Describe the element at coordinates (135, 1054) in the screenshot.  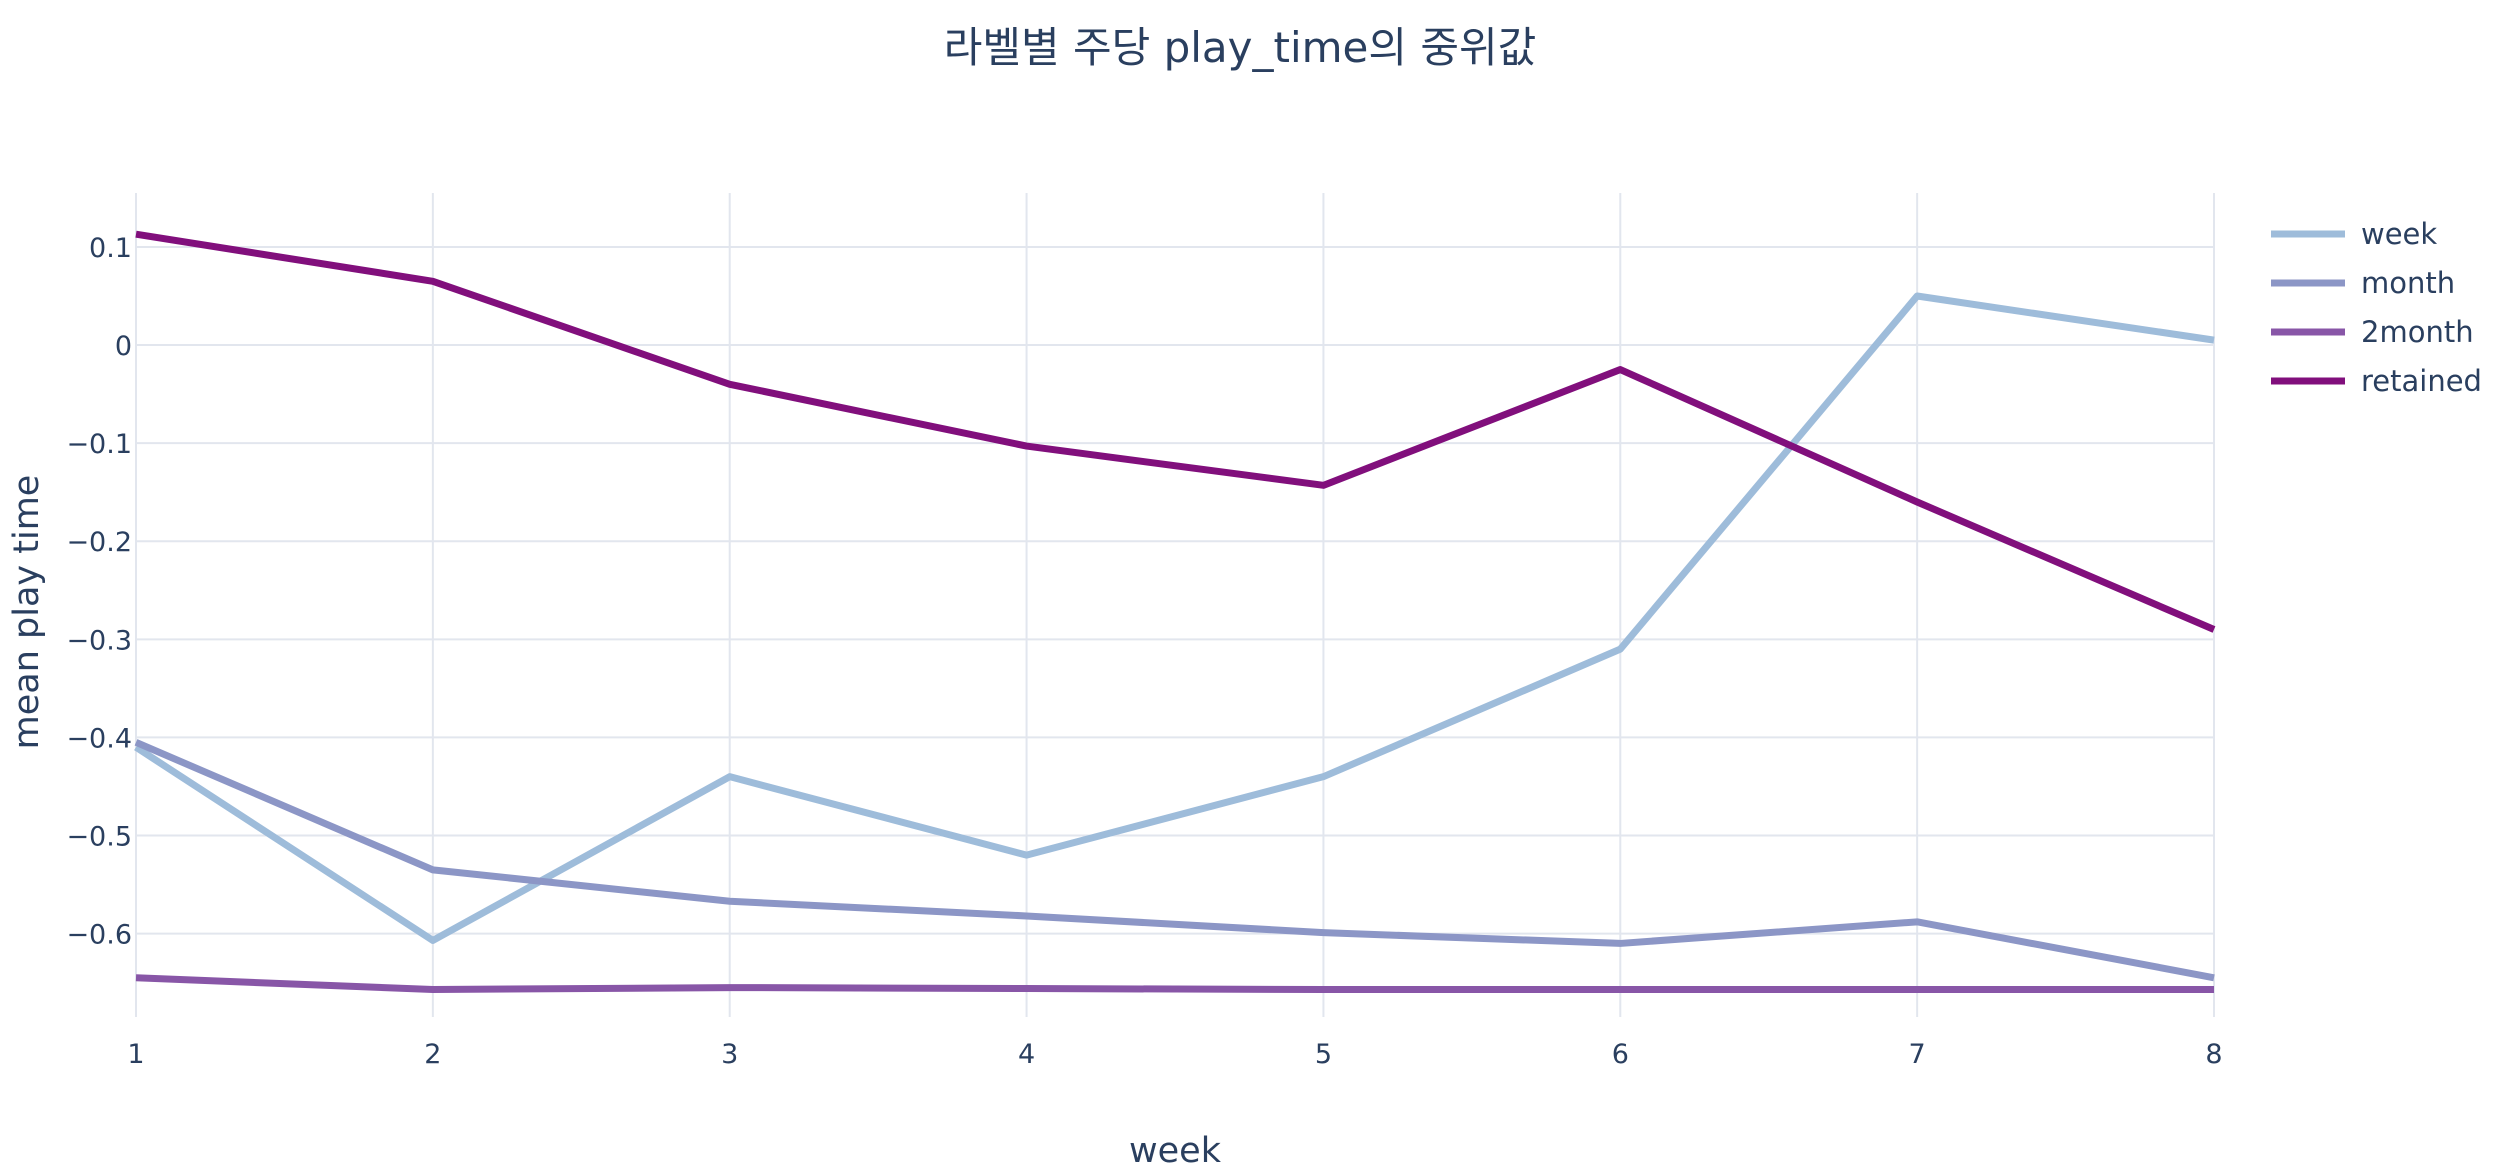
I see `x-tick-label: 1` at that location.